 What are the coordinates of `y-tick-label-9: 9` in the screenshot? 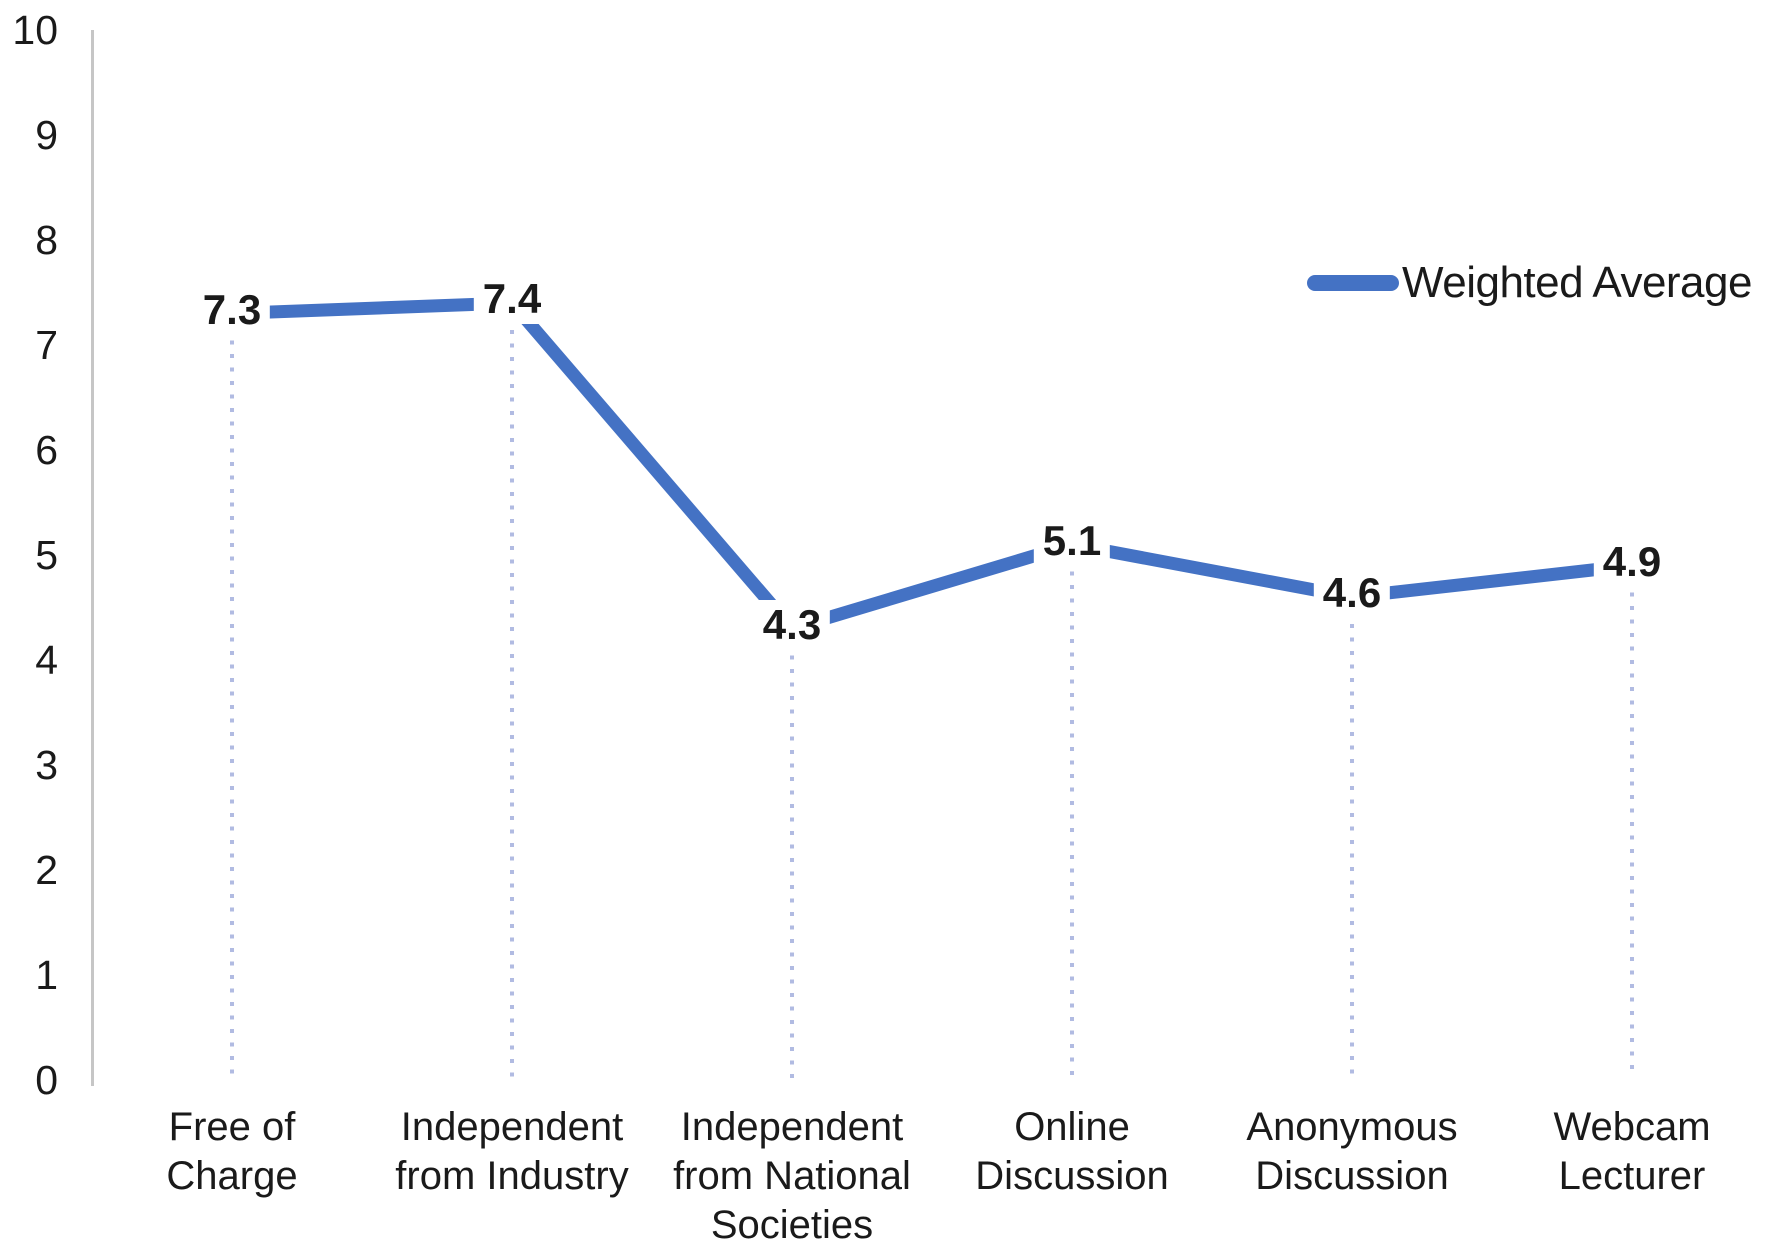 It's located at (46, 135).